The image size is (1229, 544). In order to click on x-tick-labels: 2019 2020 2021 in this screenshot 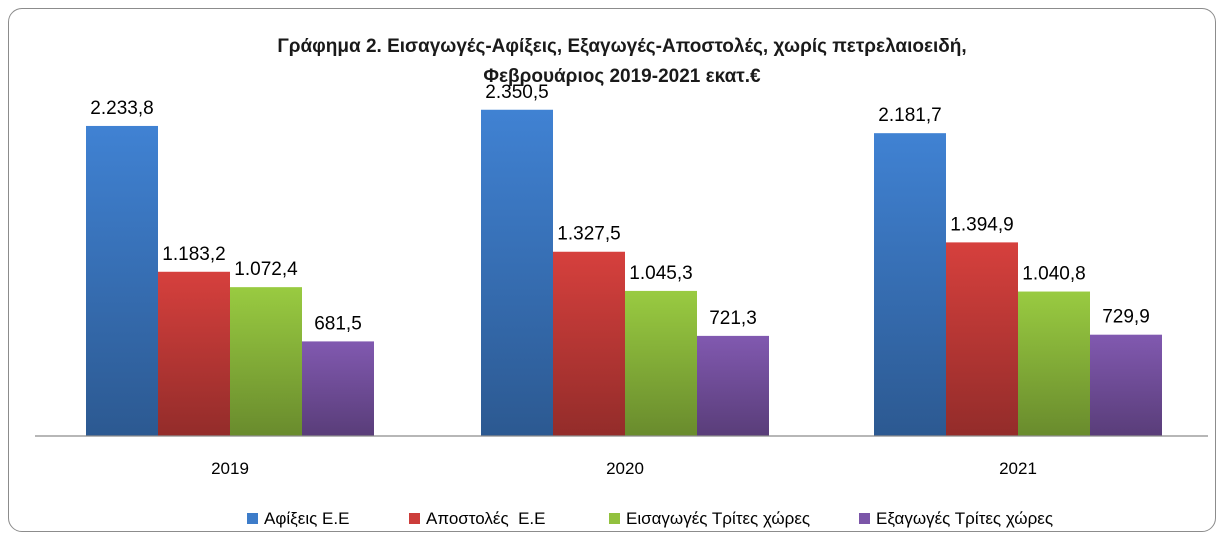, I will do `click(624, 468)`.